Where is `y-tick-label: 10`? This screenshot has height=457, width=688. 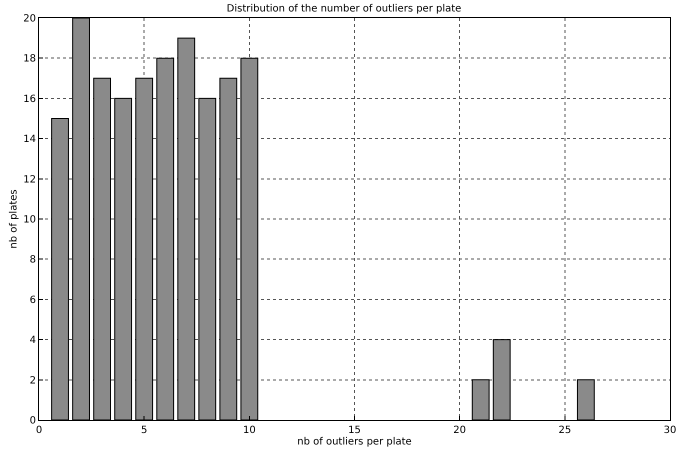
y-tick-label: 10 is located at coordinates (29, 220).